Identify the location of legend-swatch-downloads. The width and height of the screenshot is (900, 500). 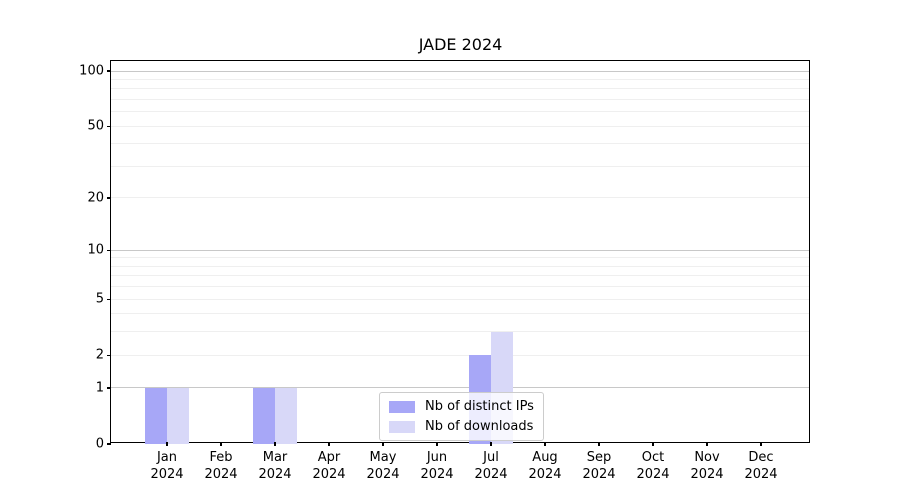
(402, 426).